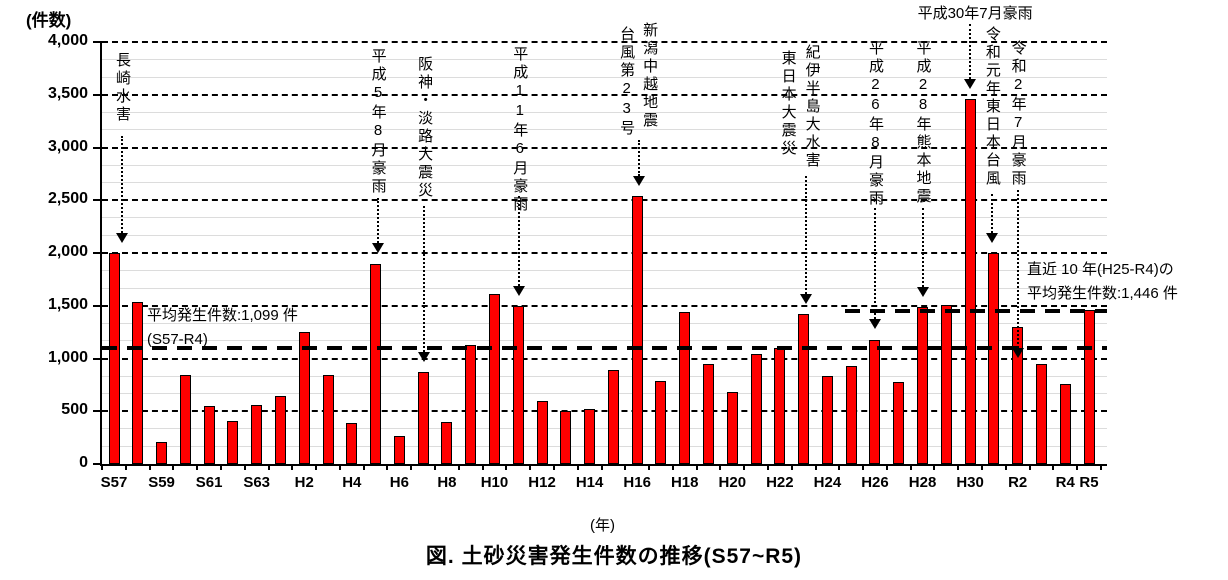 Image resolution: width=1228 pixels, height=580 pixels. What do you see at coordinates (399, 449) in the screenshot?
I see `bar-H6` at bounding box center [399, 449].